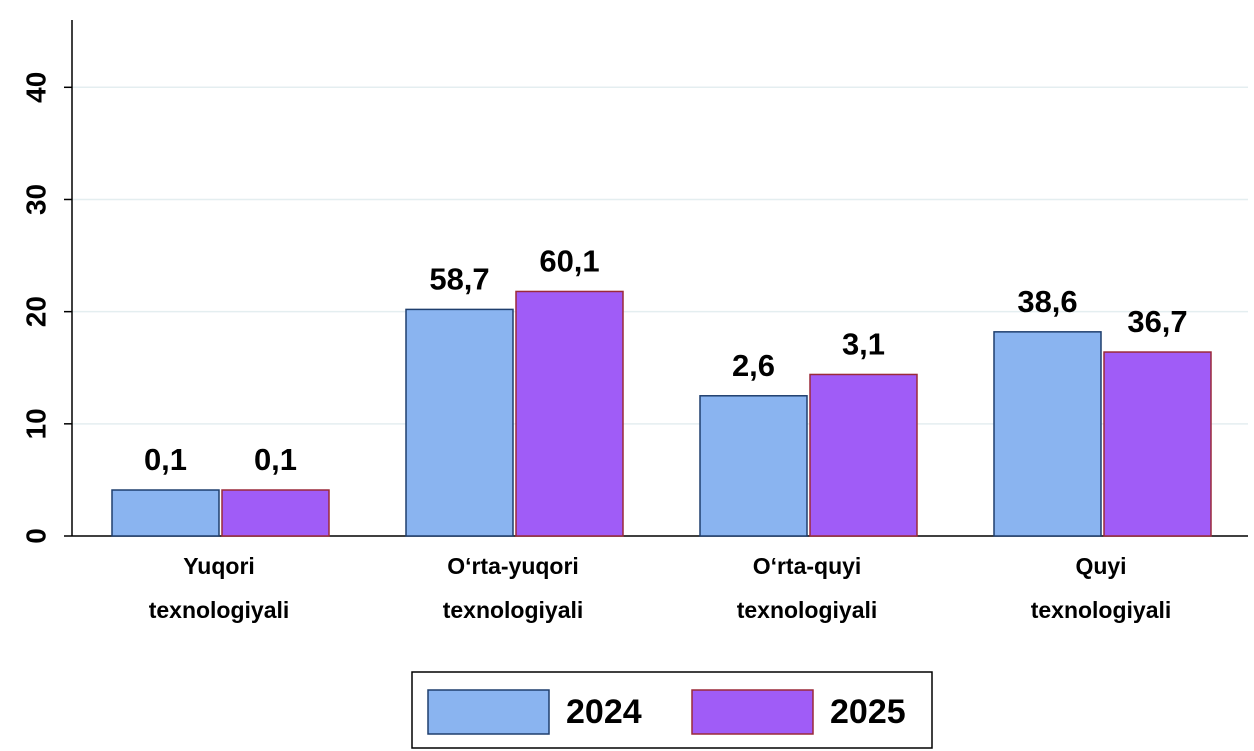 The width and height of the screenshot is (1254, 751). I want to click on x-tick-label: O‘rta-quyi, so click(807, 566).